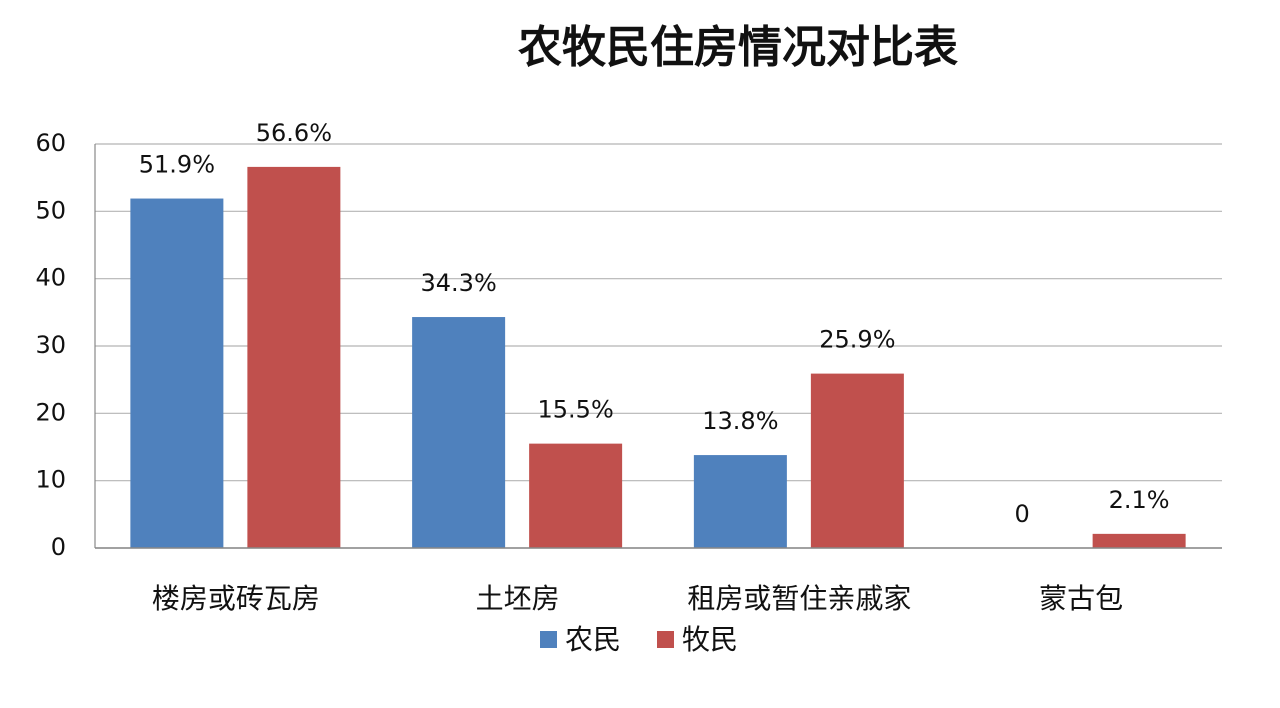 The width and height of the screenshot is (1280, 708). Describe the element at coordinates (459, 283) in the screenshot. I see `value-label: 34.3%` at that location.